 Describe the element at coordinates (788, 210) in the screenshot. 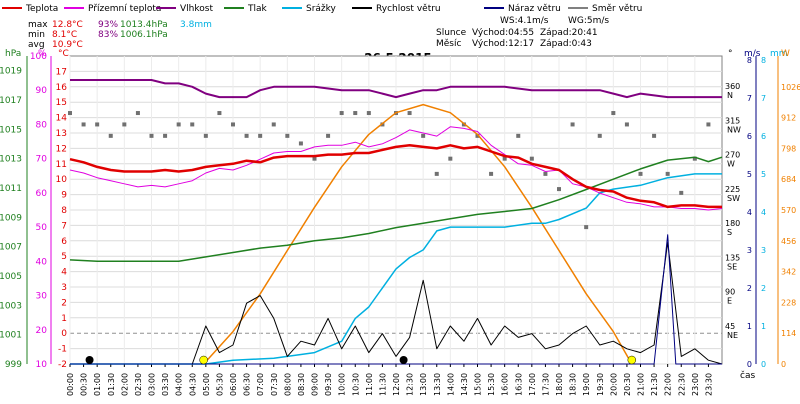

I see `tick-label-solar: 570` at that location.